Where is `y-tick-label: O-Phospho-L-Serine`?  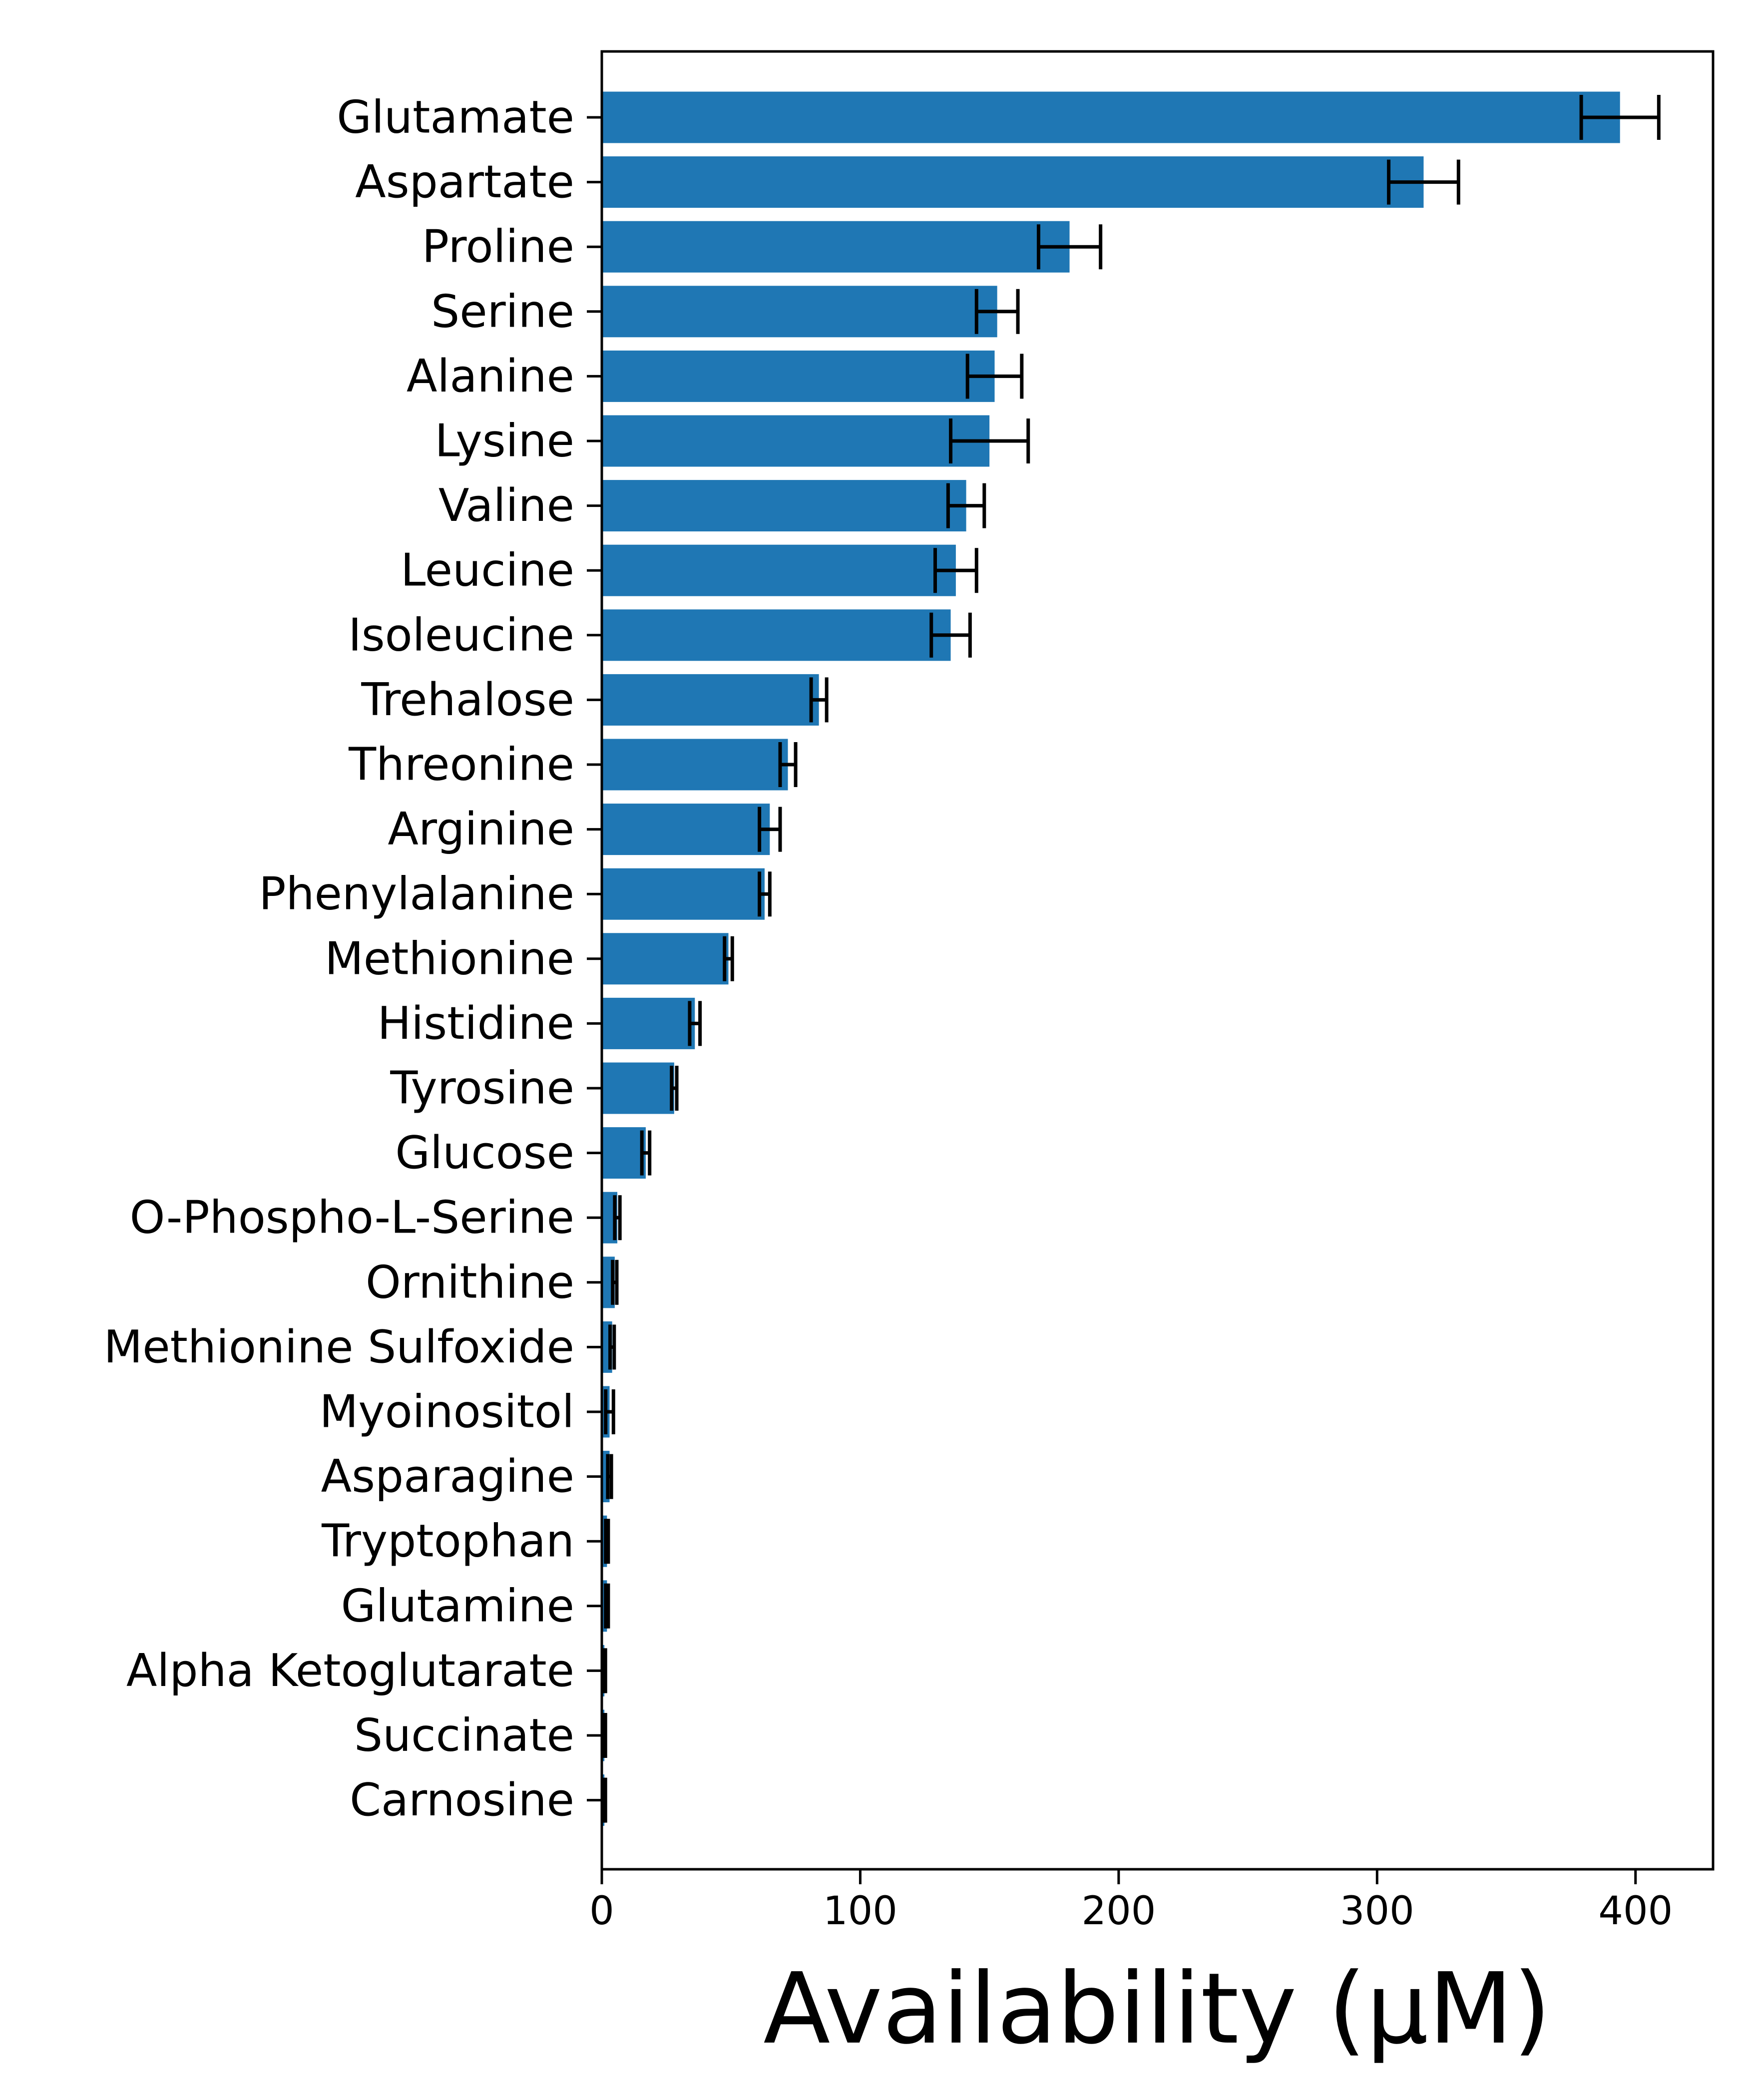 y-tick-label: O-Phospho-L-Serine is located at coordinates (352, 1218).